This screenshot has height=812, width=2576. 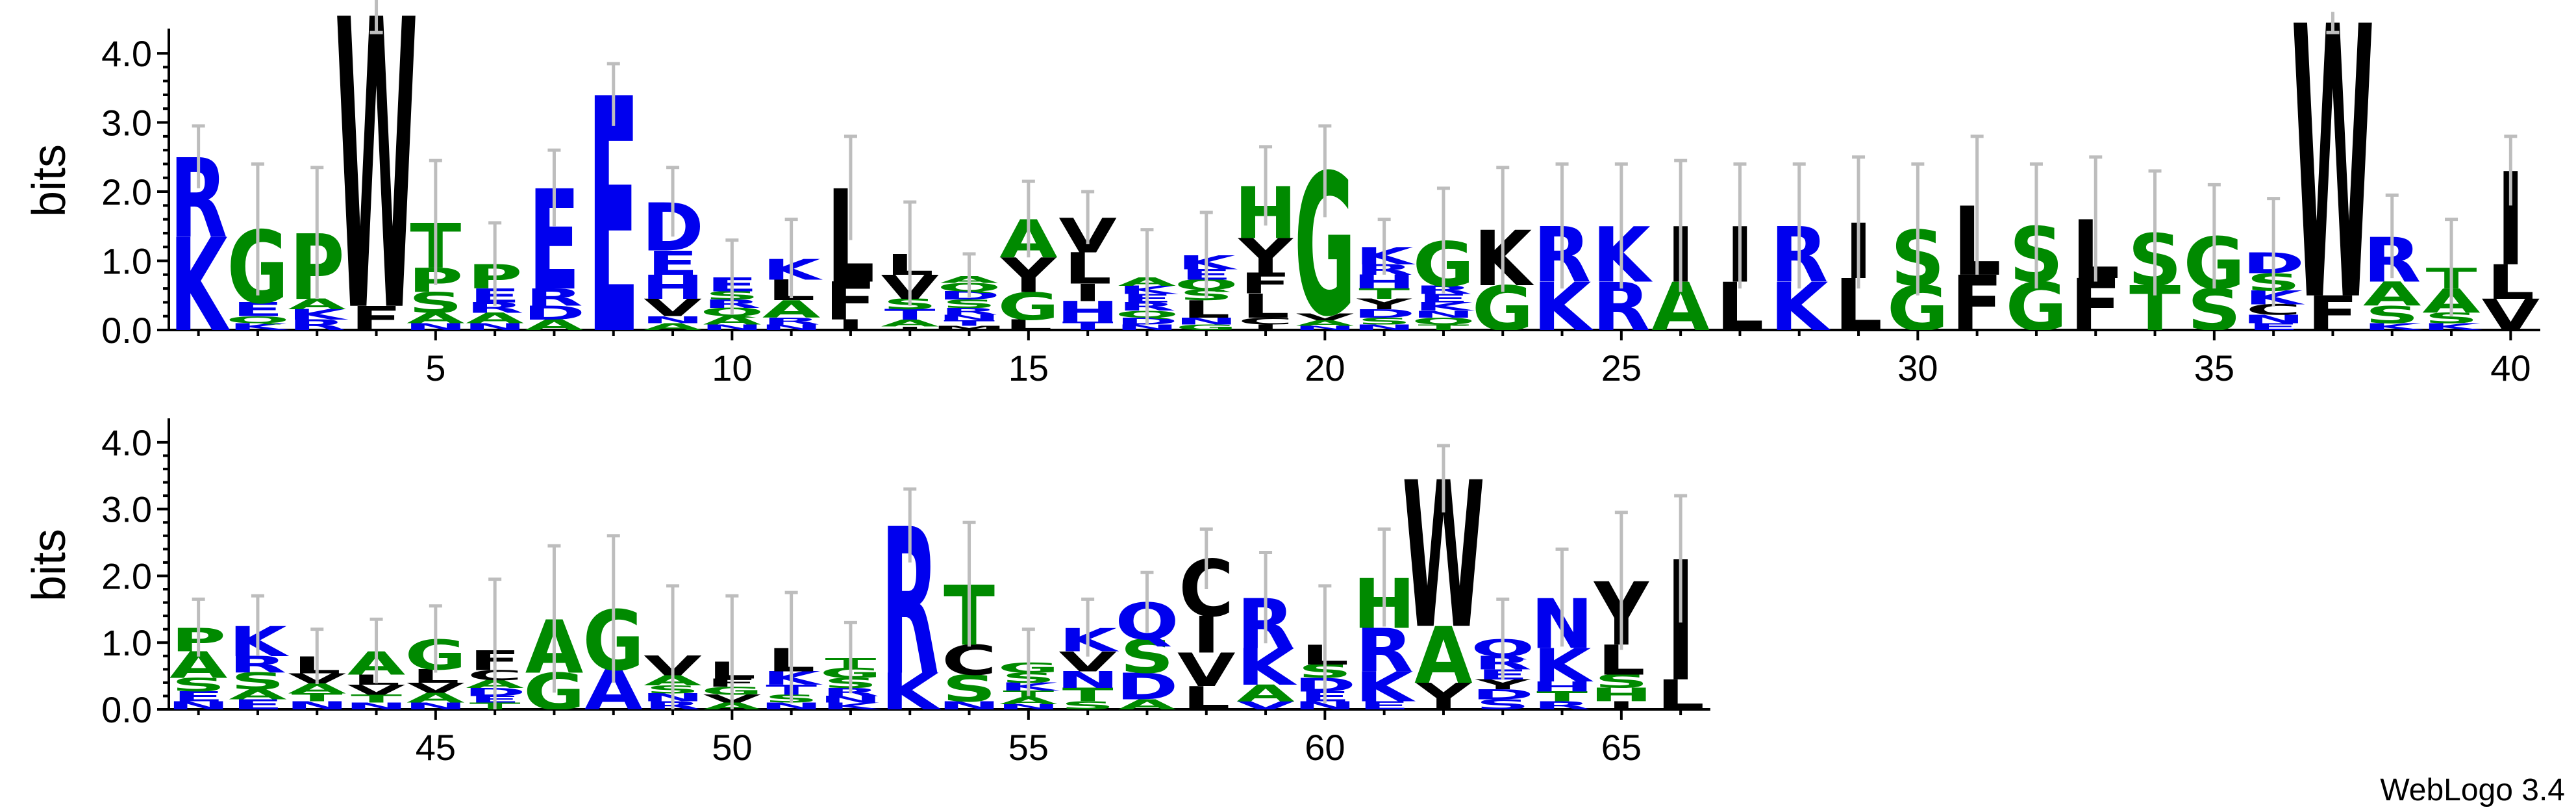 What do you see at coordinates (2333, 192) in the screenshot?
I see `logo-letter-W: W` at bounding box center [2333, 192].